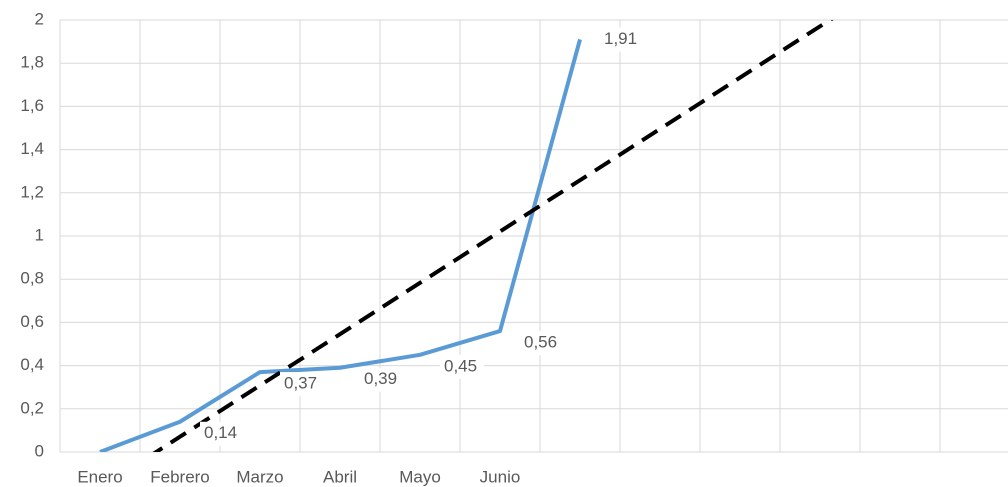 The image size is (1008, 487). What do you see at coordinates (32, 407) in the screenshot?
I see `y-tick-label: 0,2` at bounding box center [32, 407].